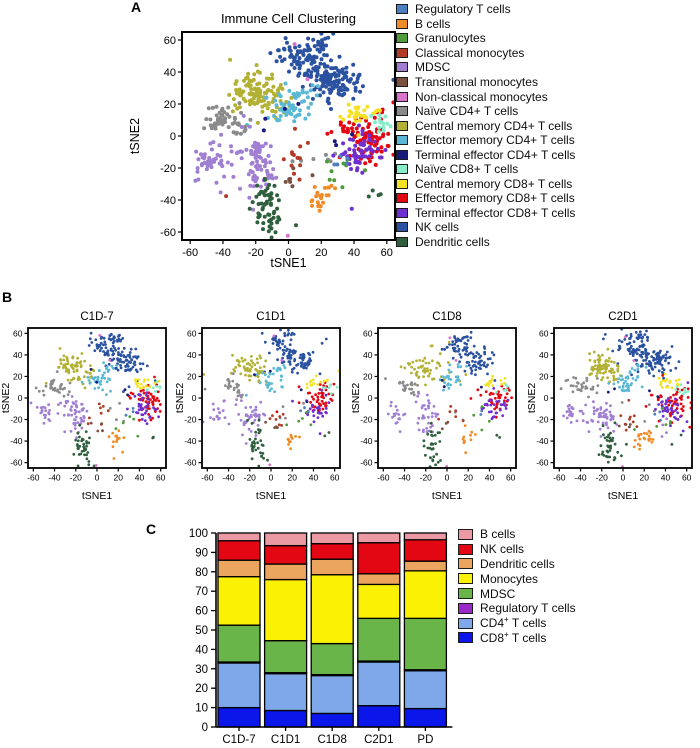  What do you see at coordinates (485, 9) in the screenshot?
I see `legend-item-regulatory-t-cells: Regulatory T cells` at bounding box center [485, 9].